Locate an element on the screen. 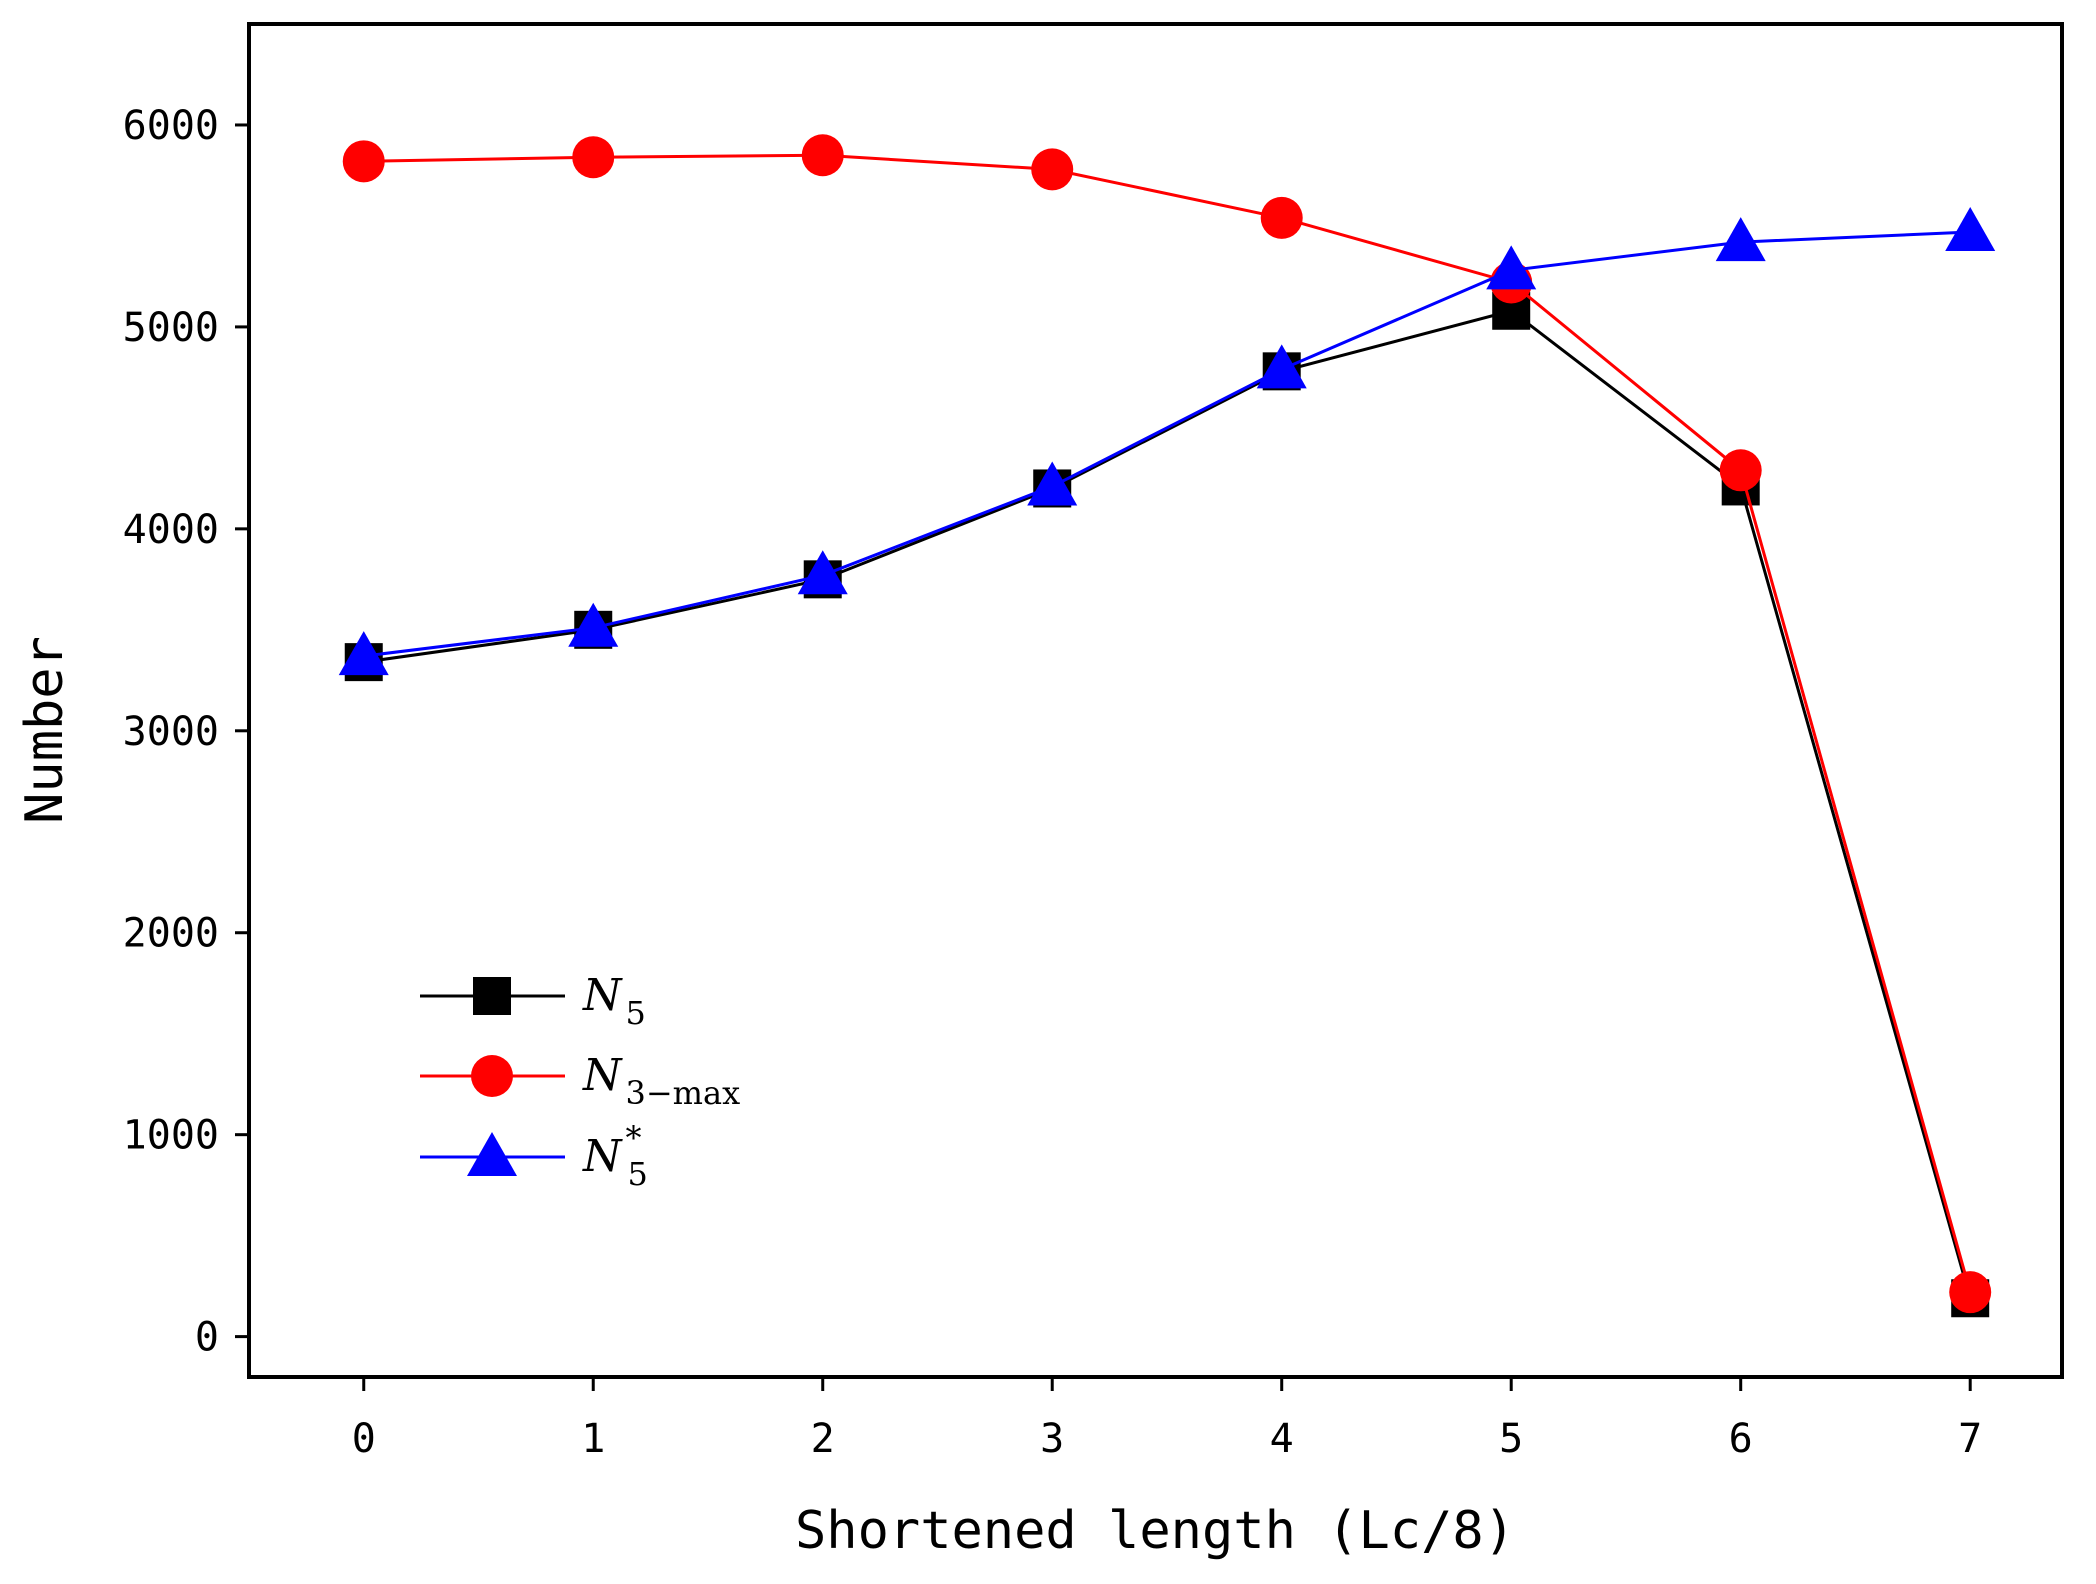  y-tick-label: 0 is located at coordinates (207, 1338).